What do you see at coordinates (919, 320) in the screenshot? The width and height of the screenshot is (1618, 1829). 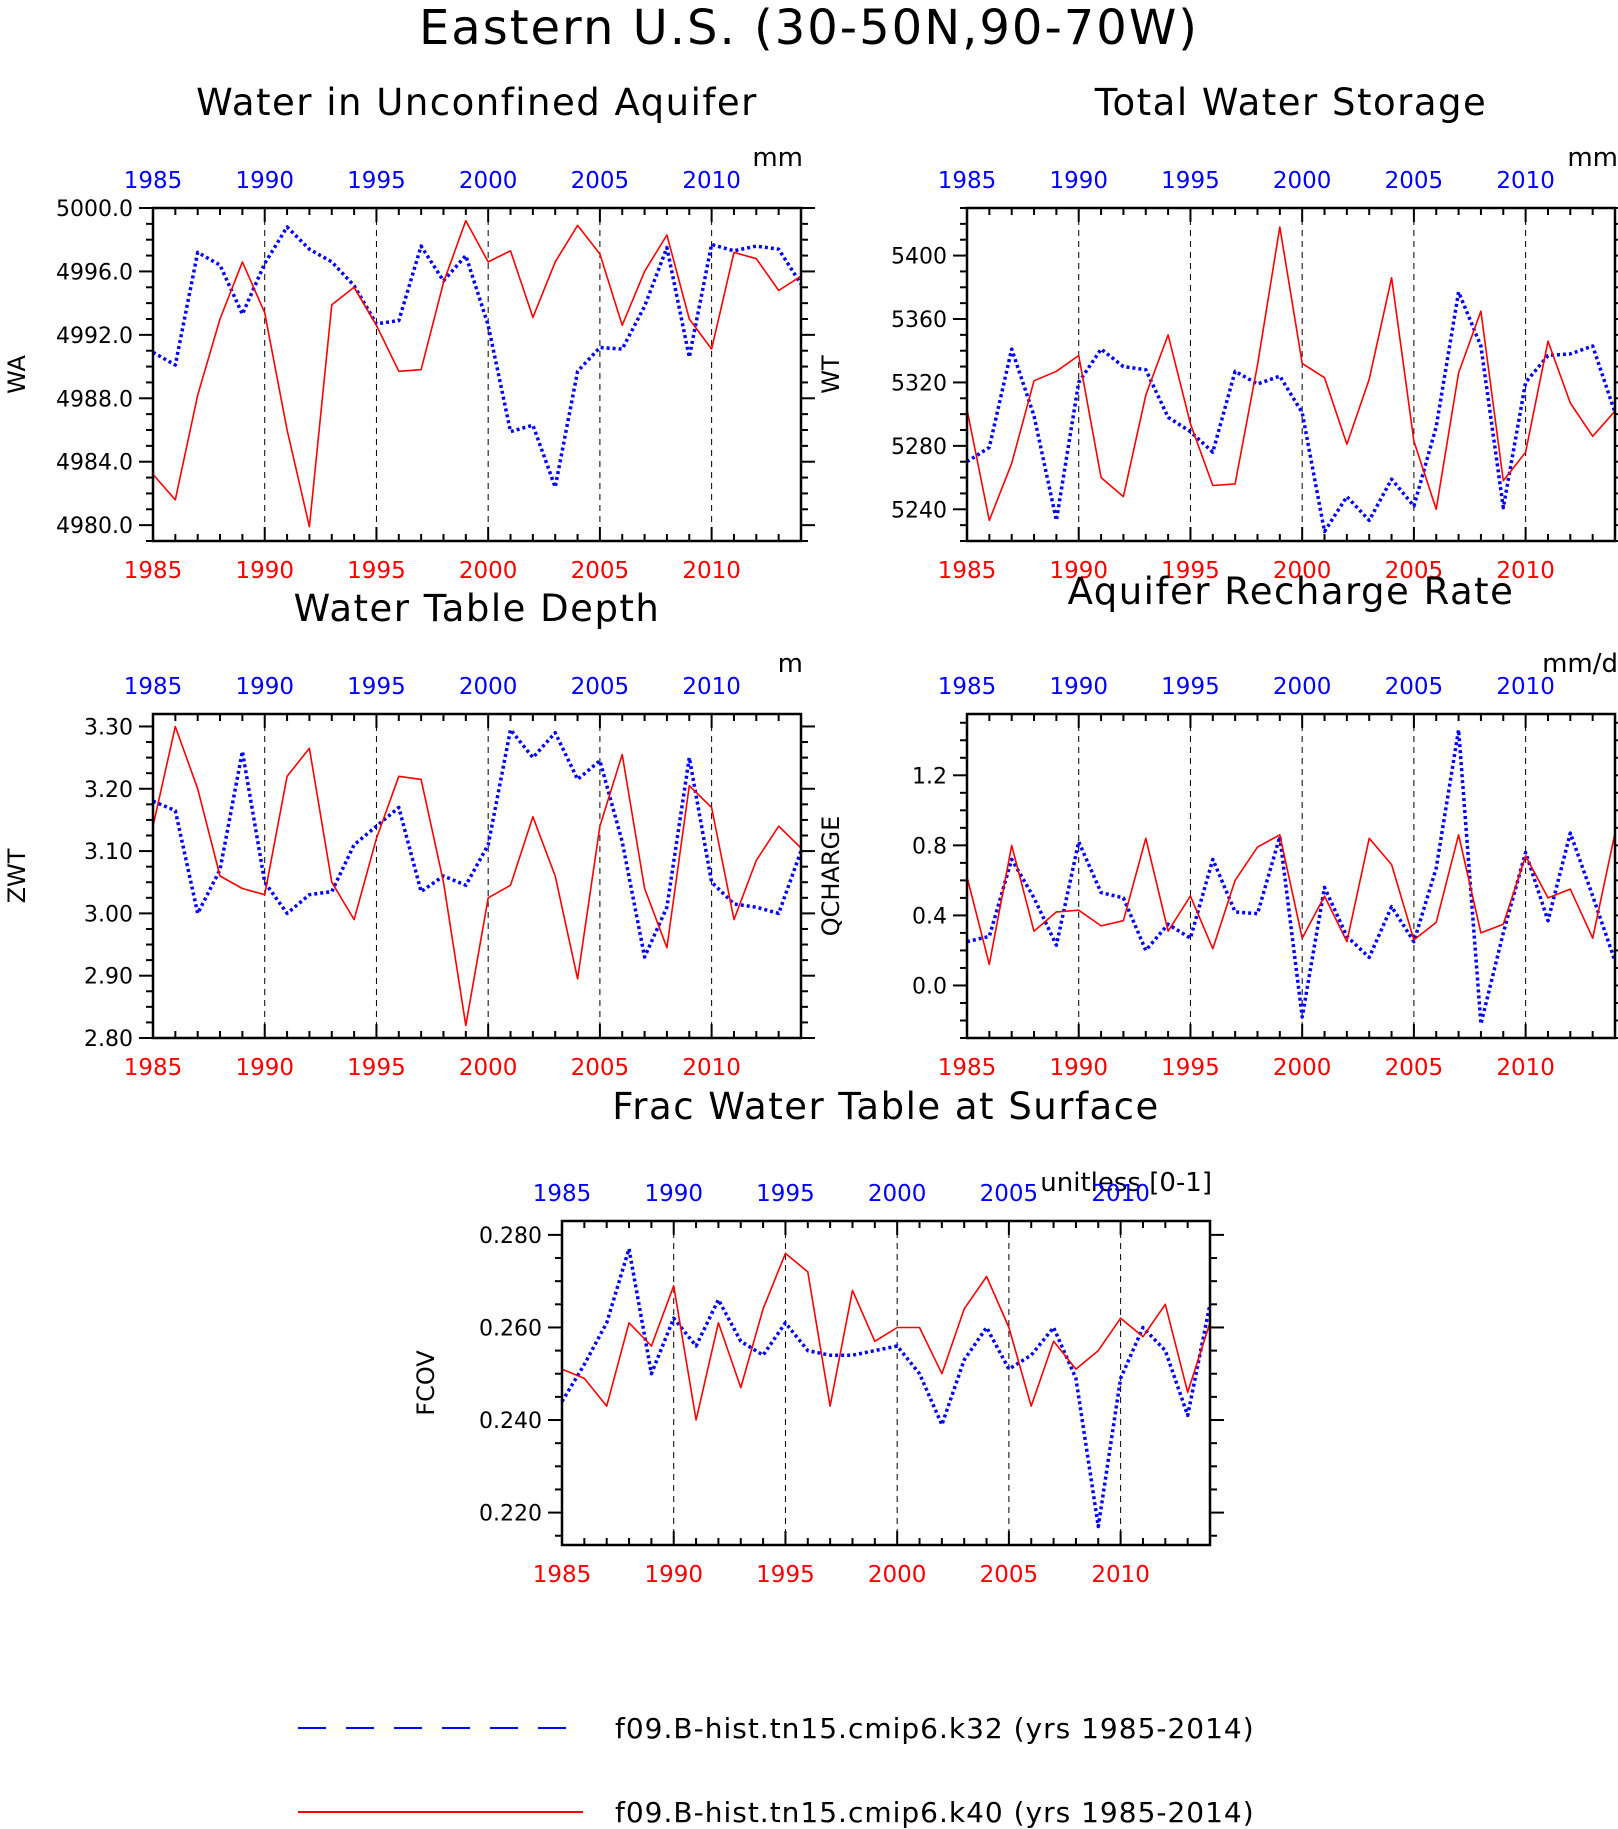 I see `y-tick-label: 5360` at bounding box center [919, 320].